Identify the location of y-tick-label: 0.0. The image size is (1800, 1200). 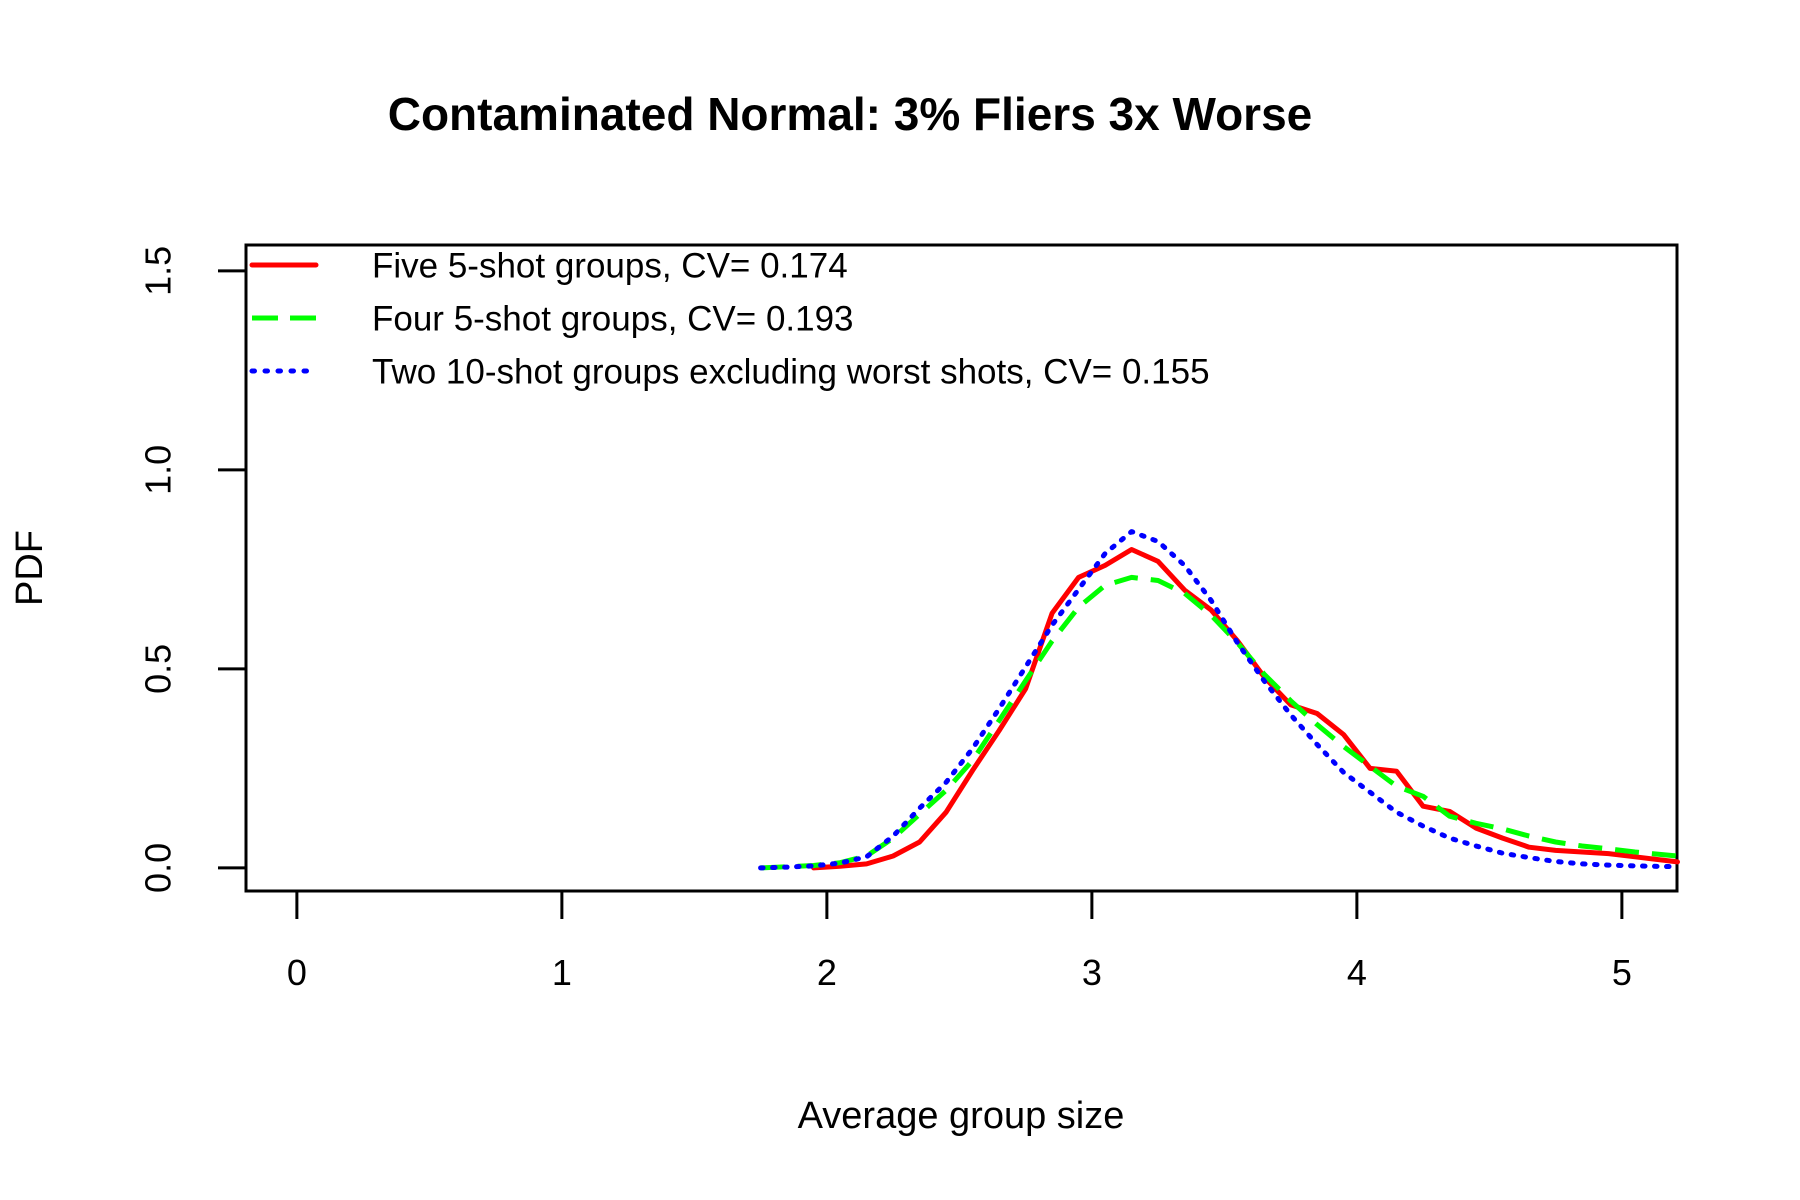
(158, 868).